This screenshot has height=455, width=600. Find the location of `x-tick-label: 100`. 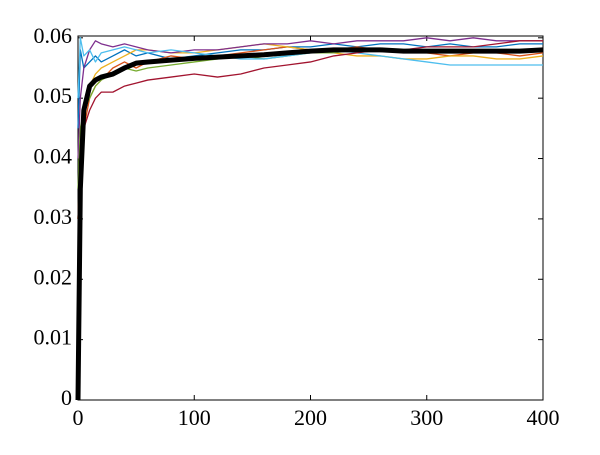

x-tick-label: 100 is located at coordinates (194, 417).